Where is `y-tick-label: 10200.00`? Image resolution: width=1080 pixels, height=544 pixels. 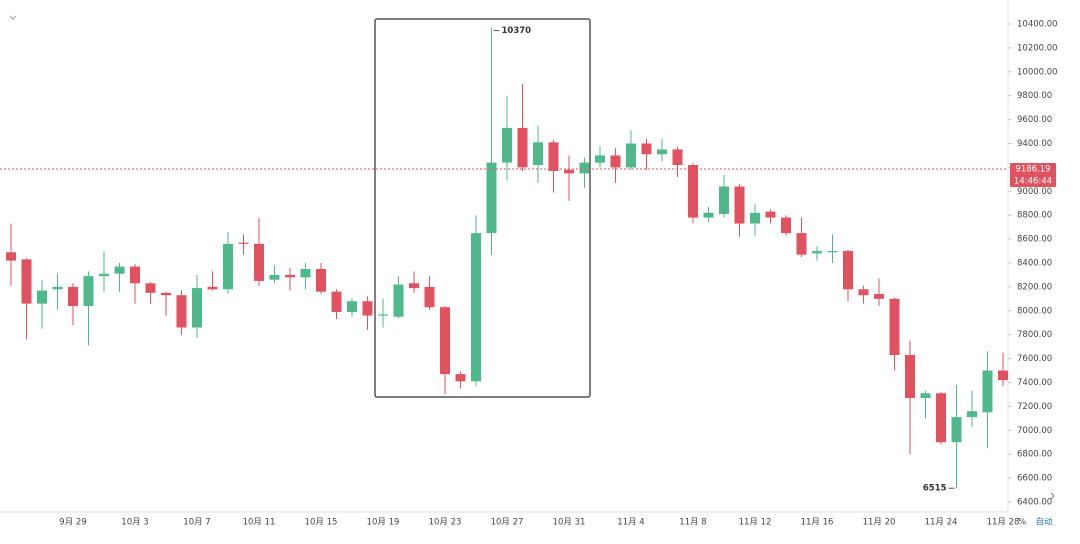
y-tick-label: 10200.00 is located at coordinates (1037, 48).